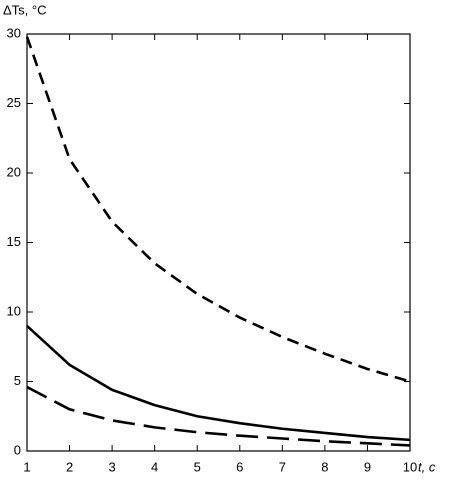 The width and height of the screenshot is (451, 481). I want to click on x-axis-label: t, c, so click(427, 466).